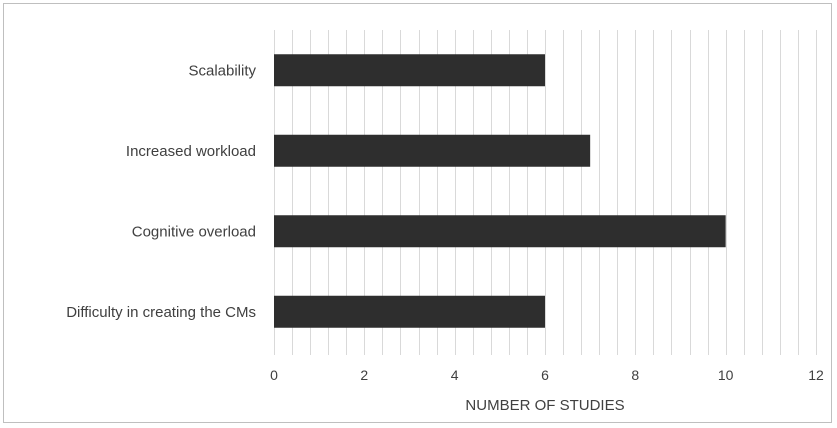 Image resolution: width=837 pixels, height=428 pixels. I want to click on x-tick-label: 0, so click(274, 375).